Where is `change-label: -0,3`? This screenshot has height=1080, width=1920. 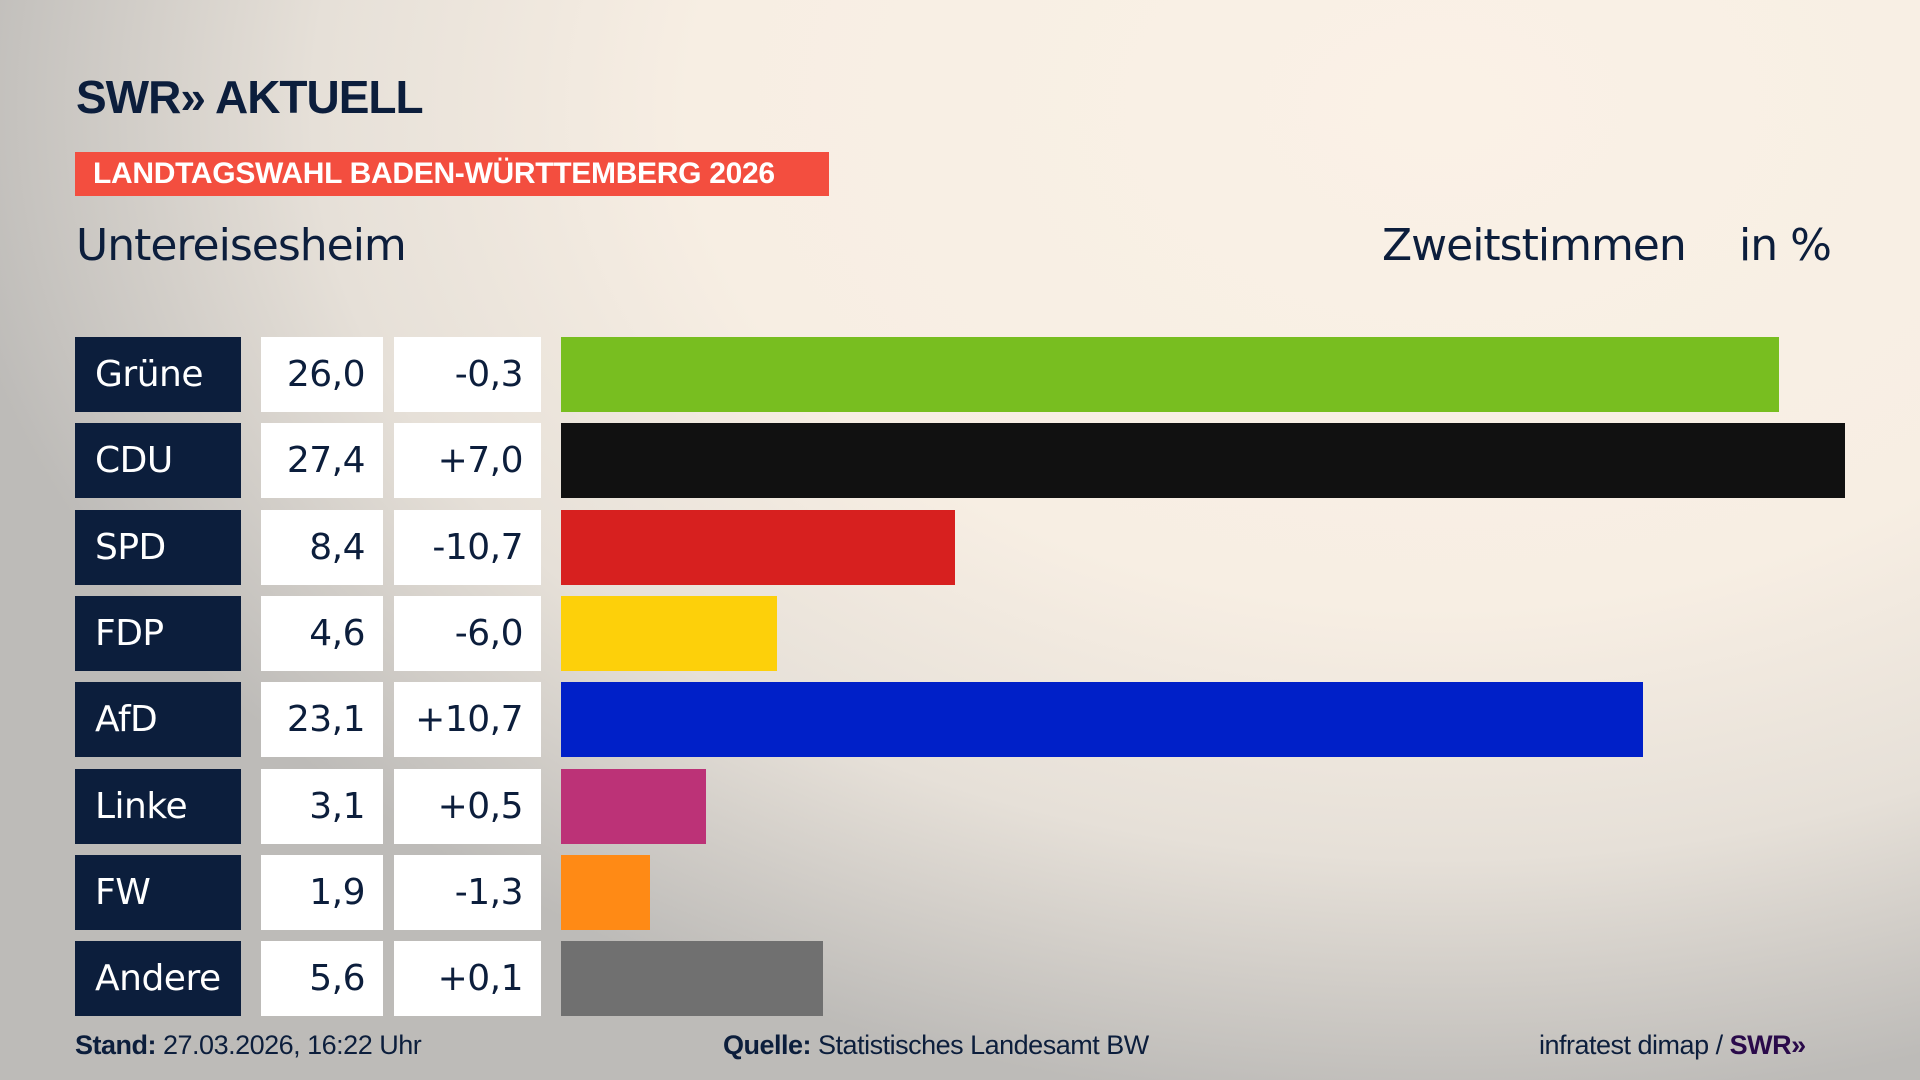
change-label: -0,3 is located at coordinates (467, 374).